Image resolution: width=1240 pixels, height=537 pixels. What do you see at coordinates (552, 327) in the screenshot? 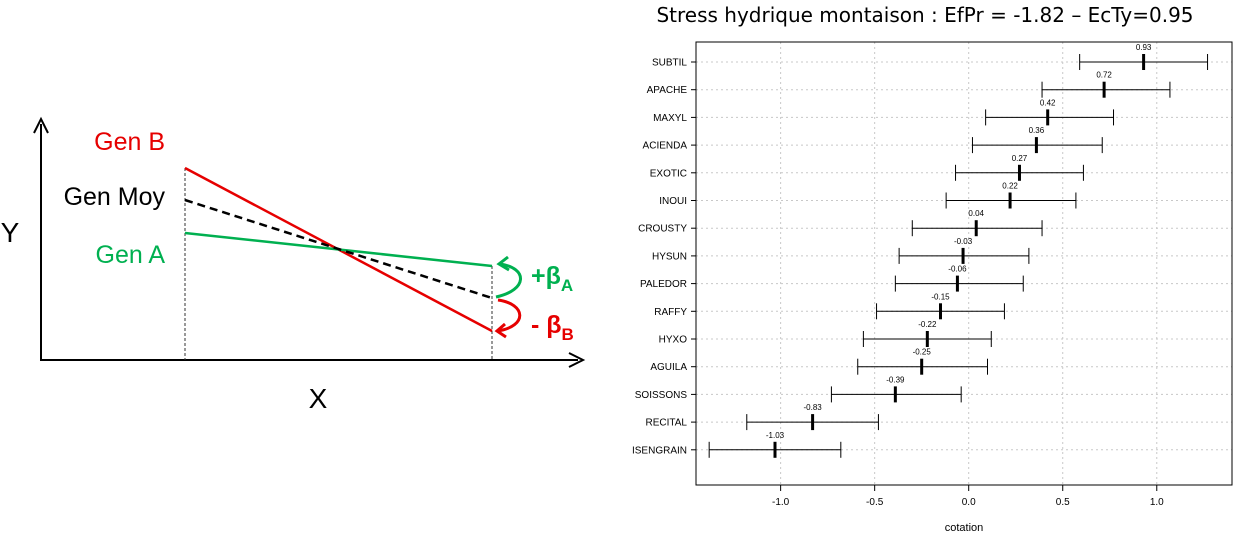
I see `beta-b-label: - βB` at bounding box center [552, 327].